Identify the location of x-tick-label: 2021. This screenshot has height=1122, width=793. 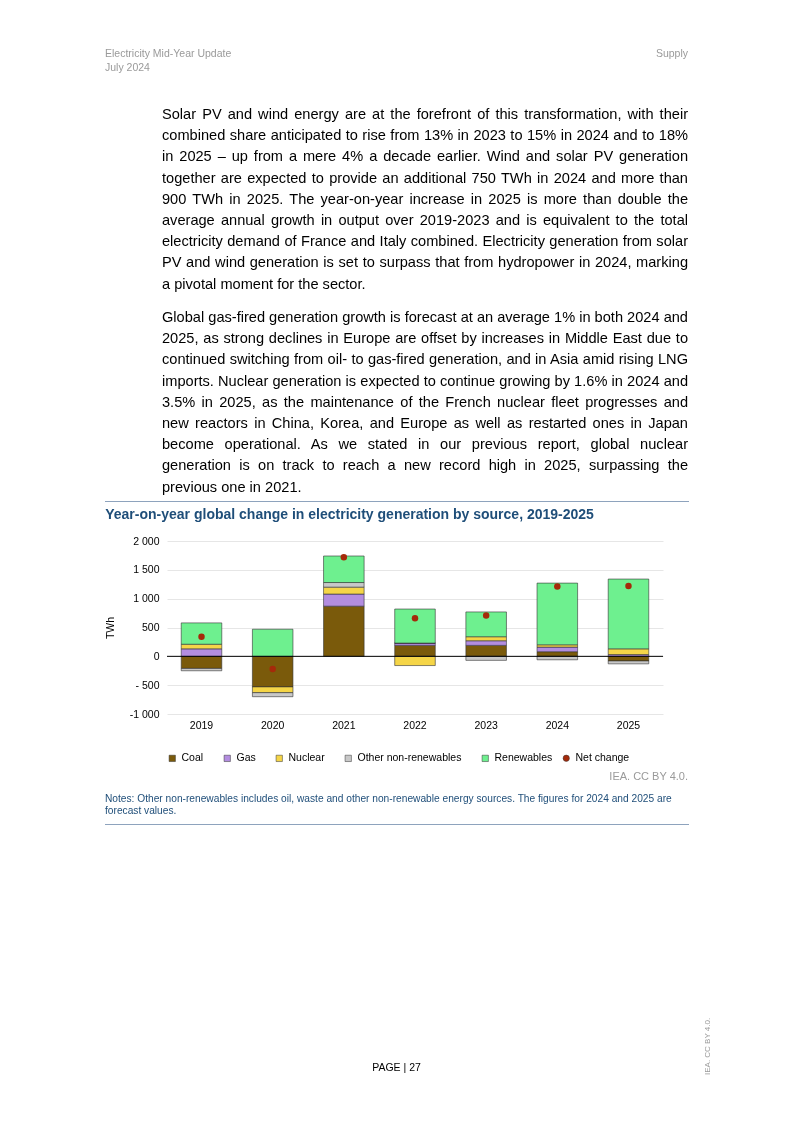
(344, 724).